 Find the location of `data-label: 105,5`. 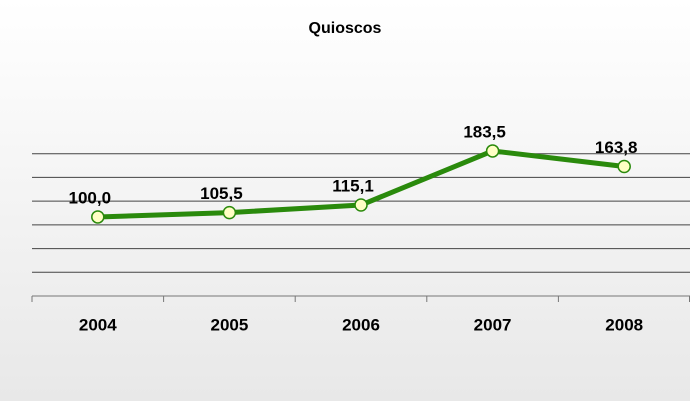

data-label: 105,5 is located at coordinates (221, 193).